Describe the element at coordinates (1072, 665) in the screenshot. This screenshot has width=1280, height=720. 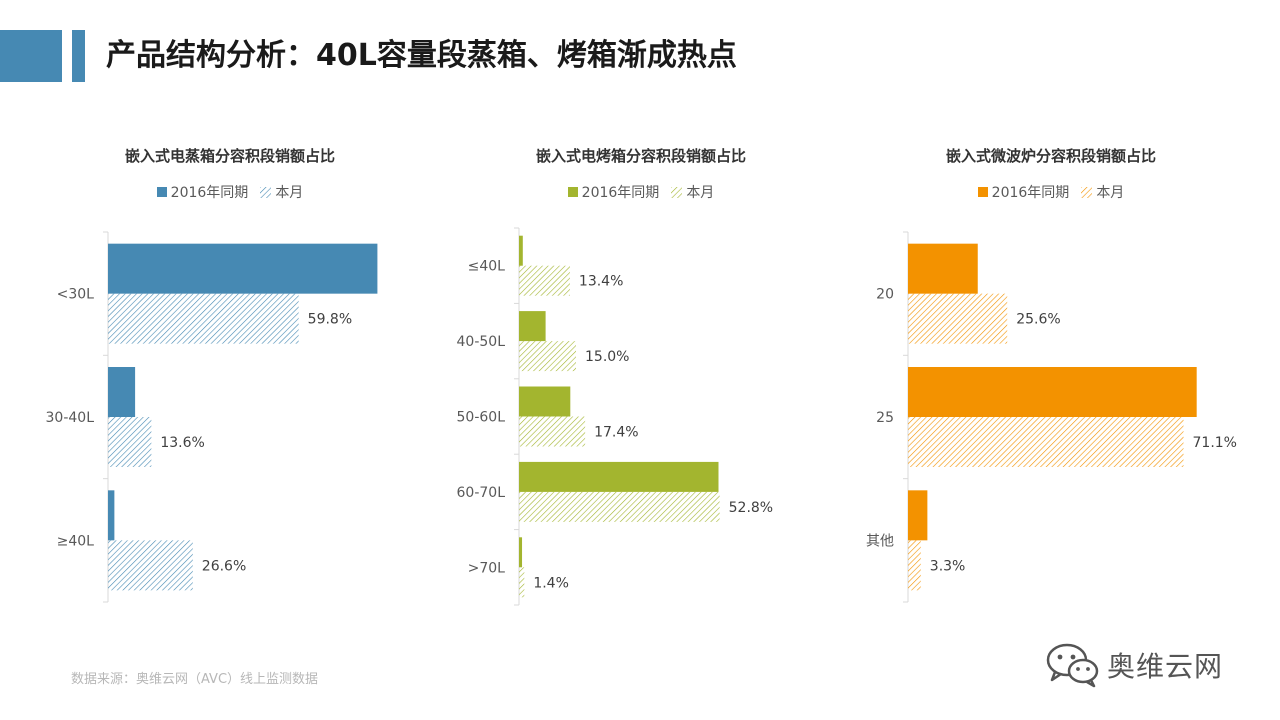
I see `wechat-icon` at that location.